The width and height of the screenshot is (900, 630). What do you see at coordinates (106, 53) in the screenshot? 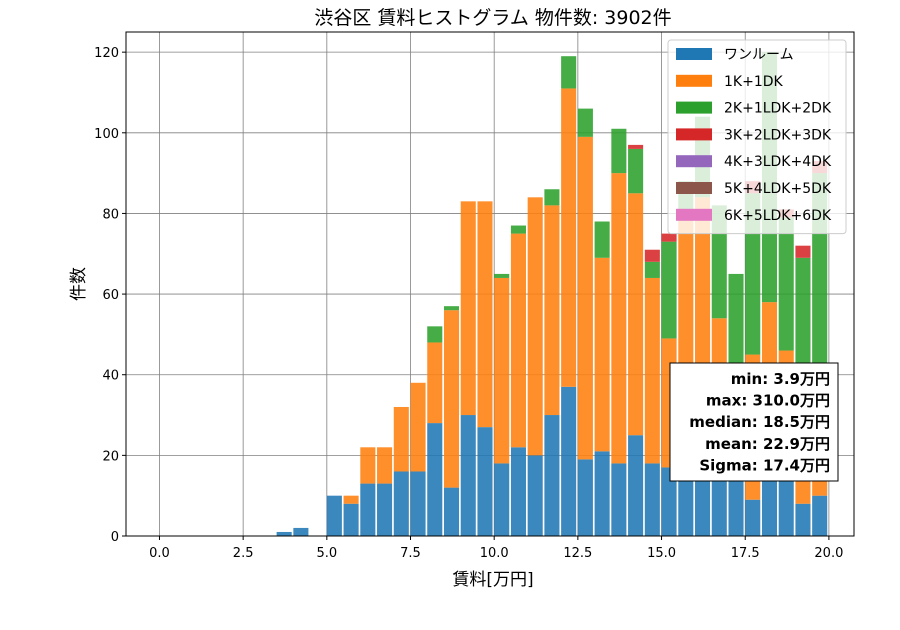
I see `y-tick-label: 120` at bounding box center [106, 53].